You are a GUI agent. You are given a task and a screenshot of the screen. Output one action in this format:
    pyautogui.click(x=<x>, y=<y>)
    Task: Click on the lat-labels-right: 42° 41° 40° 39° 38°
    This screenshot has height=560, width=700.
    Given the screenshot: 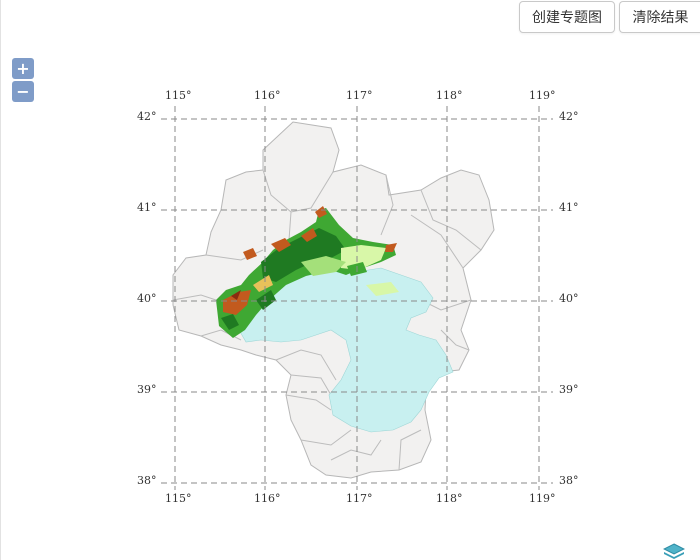 What is the action you would take?
    pyautogui.click(x=569, y=298)
    